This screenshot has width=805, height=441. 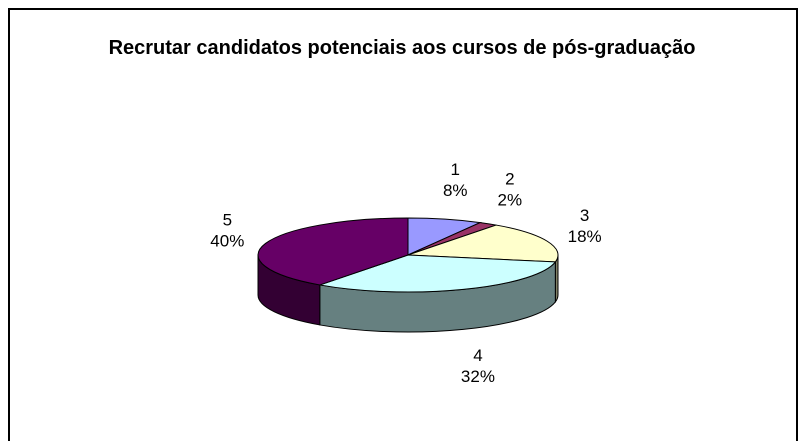 I want to click on category-label: 1, so click(x=455, y=169).